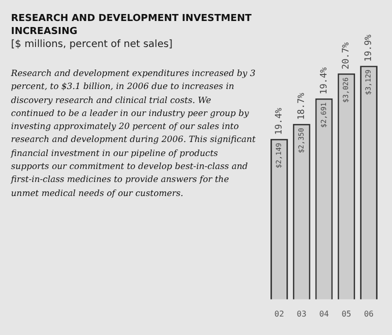 Image resolution: width=392 pixels, height=335 pixels. Describe the element at coordinates (369, 313) in the screenshot. I see `x-tick-label: 06` at that location.